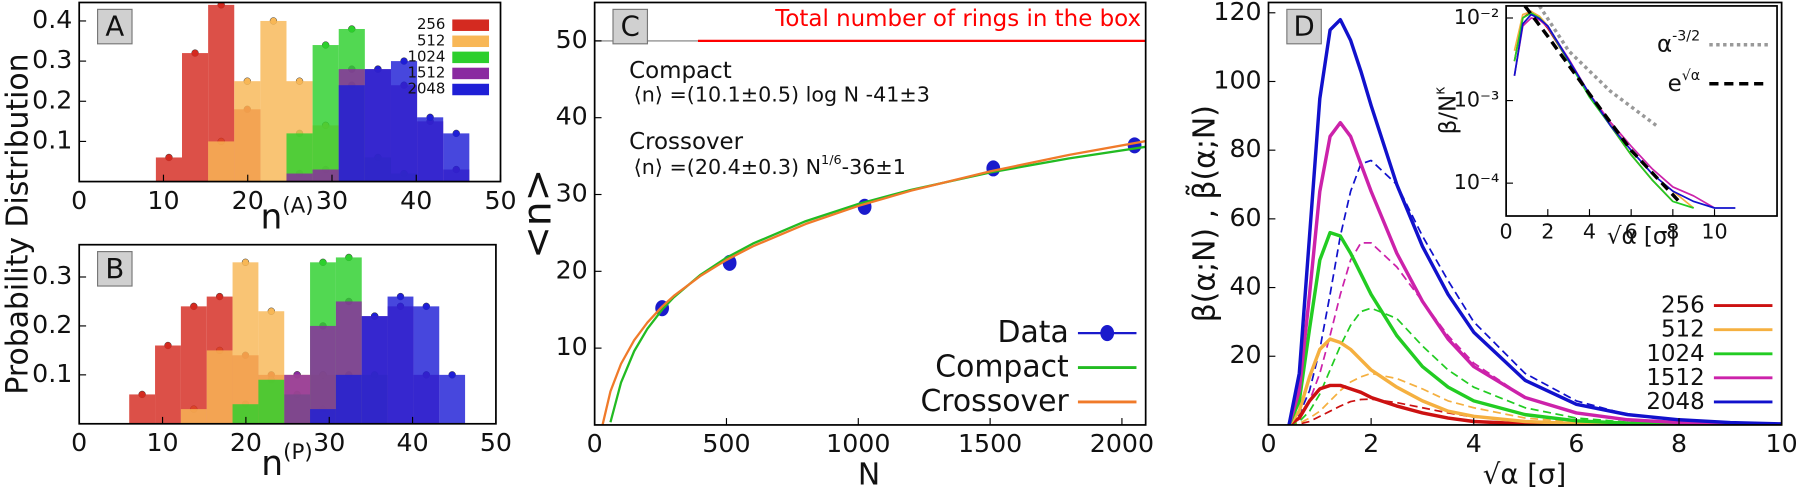 Image resolution: width=1800 pixels, height=494 pixels. What do you see at coordinates (770, 166) in the screenshot?
I see `annotation-formula: ⟨n⟩ =(20.4±0.3) N1/6-36±1` at bounding box center [770, 166].